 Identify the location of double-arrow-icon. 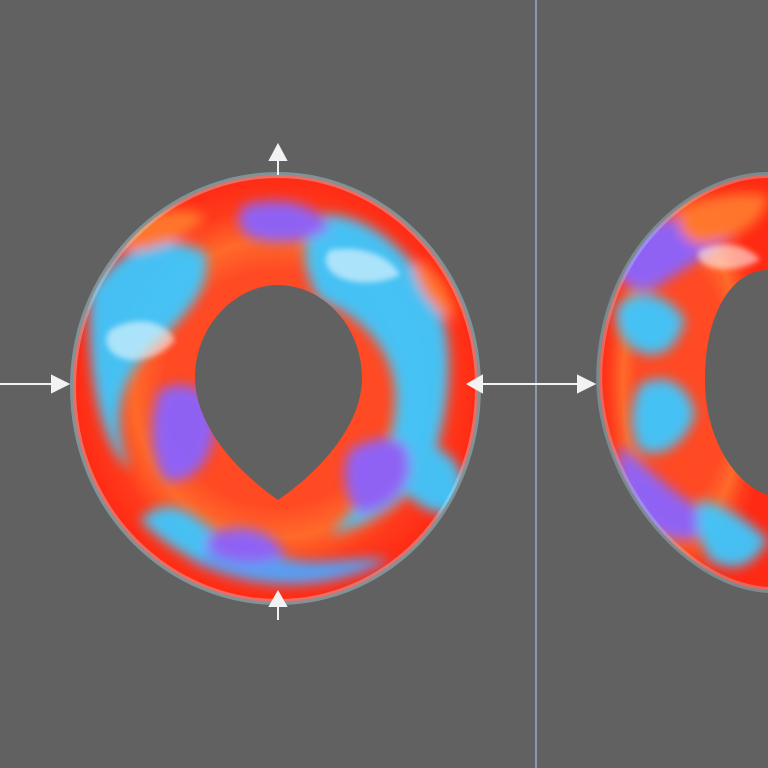
(531, 384).